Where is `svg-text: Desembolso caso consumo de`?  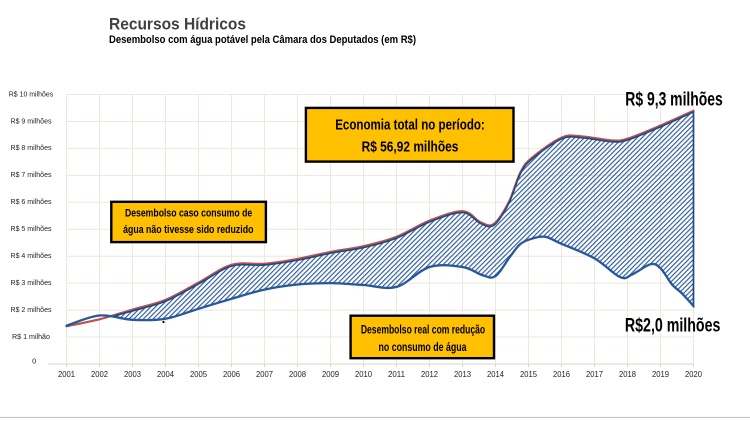 svg-text: Desembolso caso consumo de is located at coordinates (188, 214).